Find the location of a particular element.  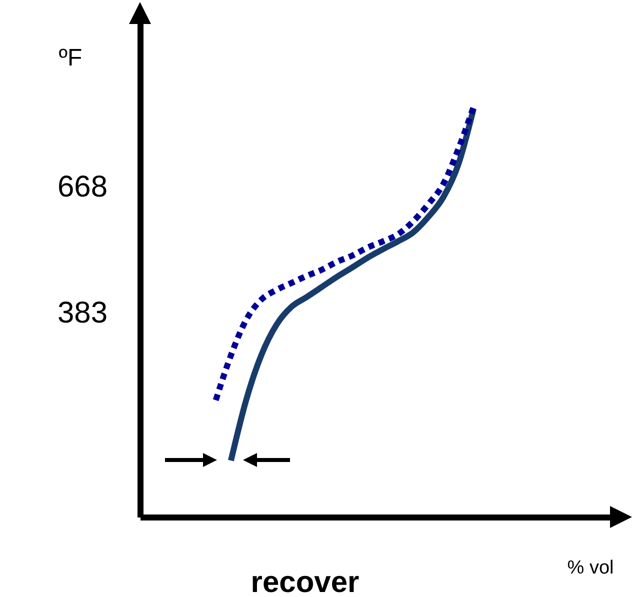

y-axis-title: ºF is located at coordinates (70, 58).